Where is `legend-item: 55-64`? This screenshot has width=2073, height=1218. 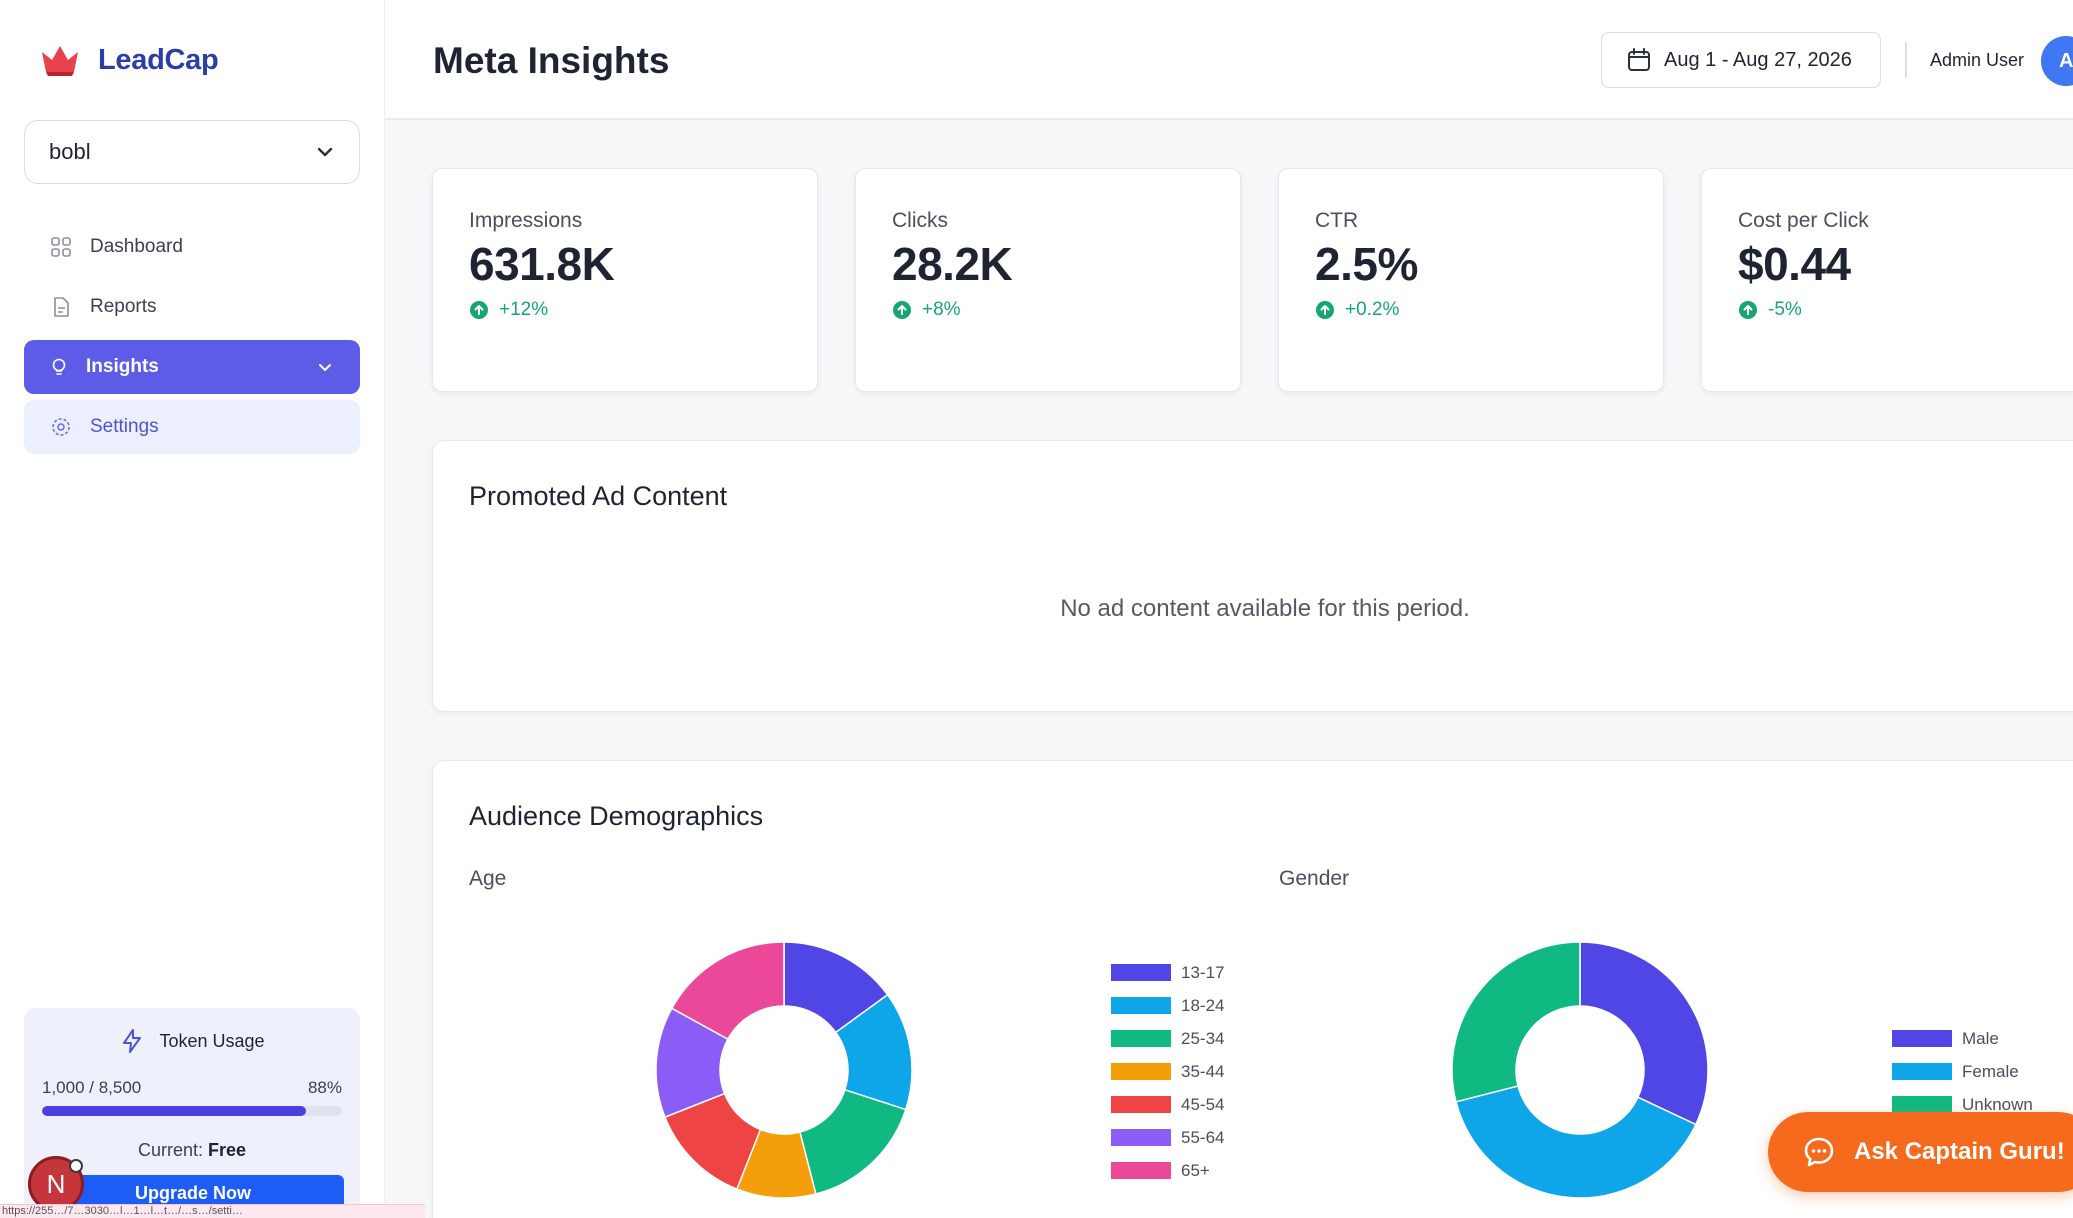
legend-item: 55-64 is located at coordinates (1167, 1137).